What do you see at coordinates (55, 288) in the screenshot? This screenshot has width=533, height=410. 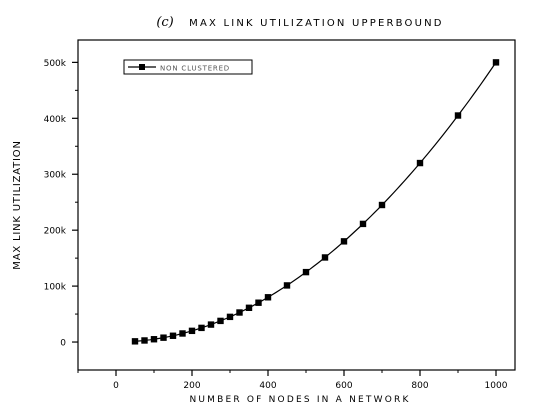 I see `y-tick-label: 100k` at bounding box center [55, 288].